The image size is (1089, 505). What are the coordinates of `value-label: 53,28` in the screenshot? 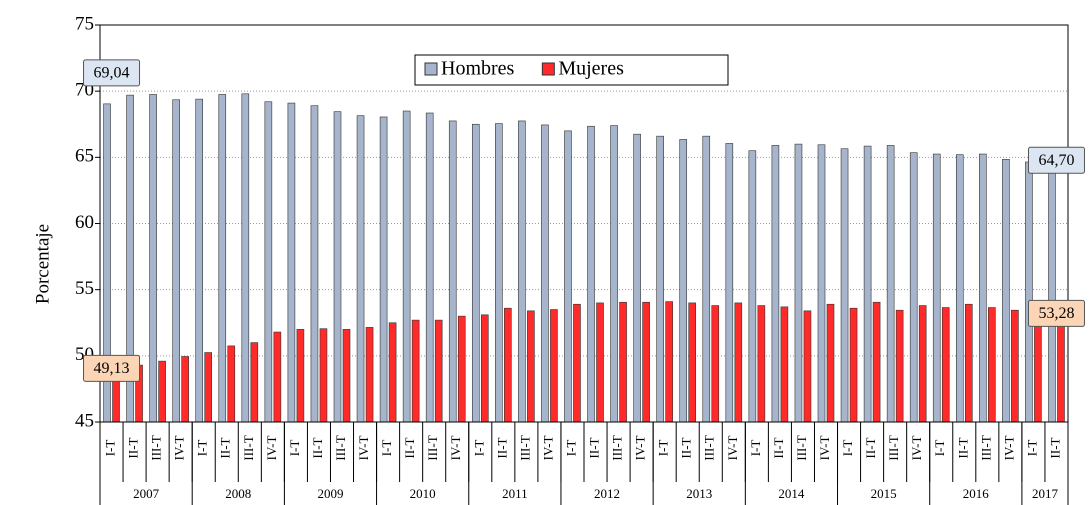 It's located at (1056, 313).